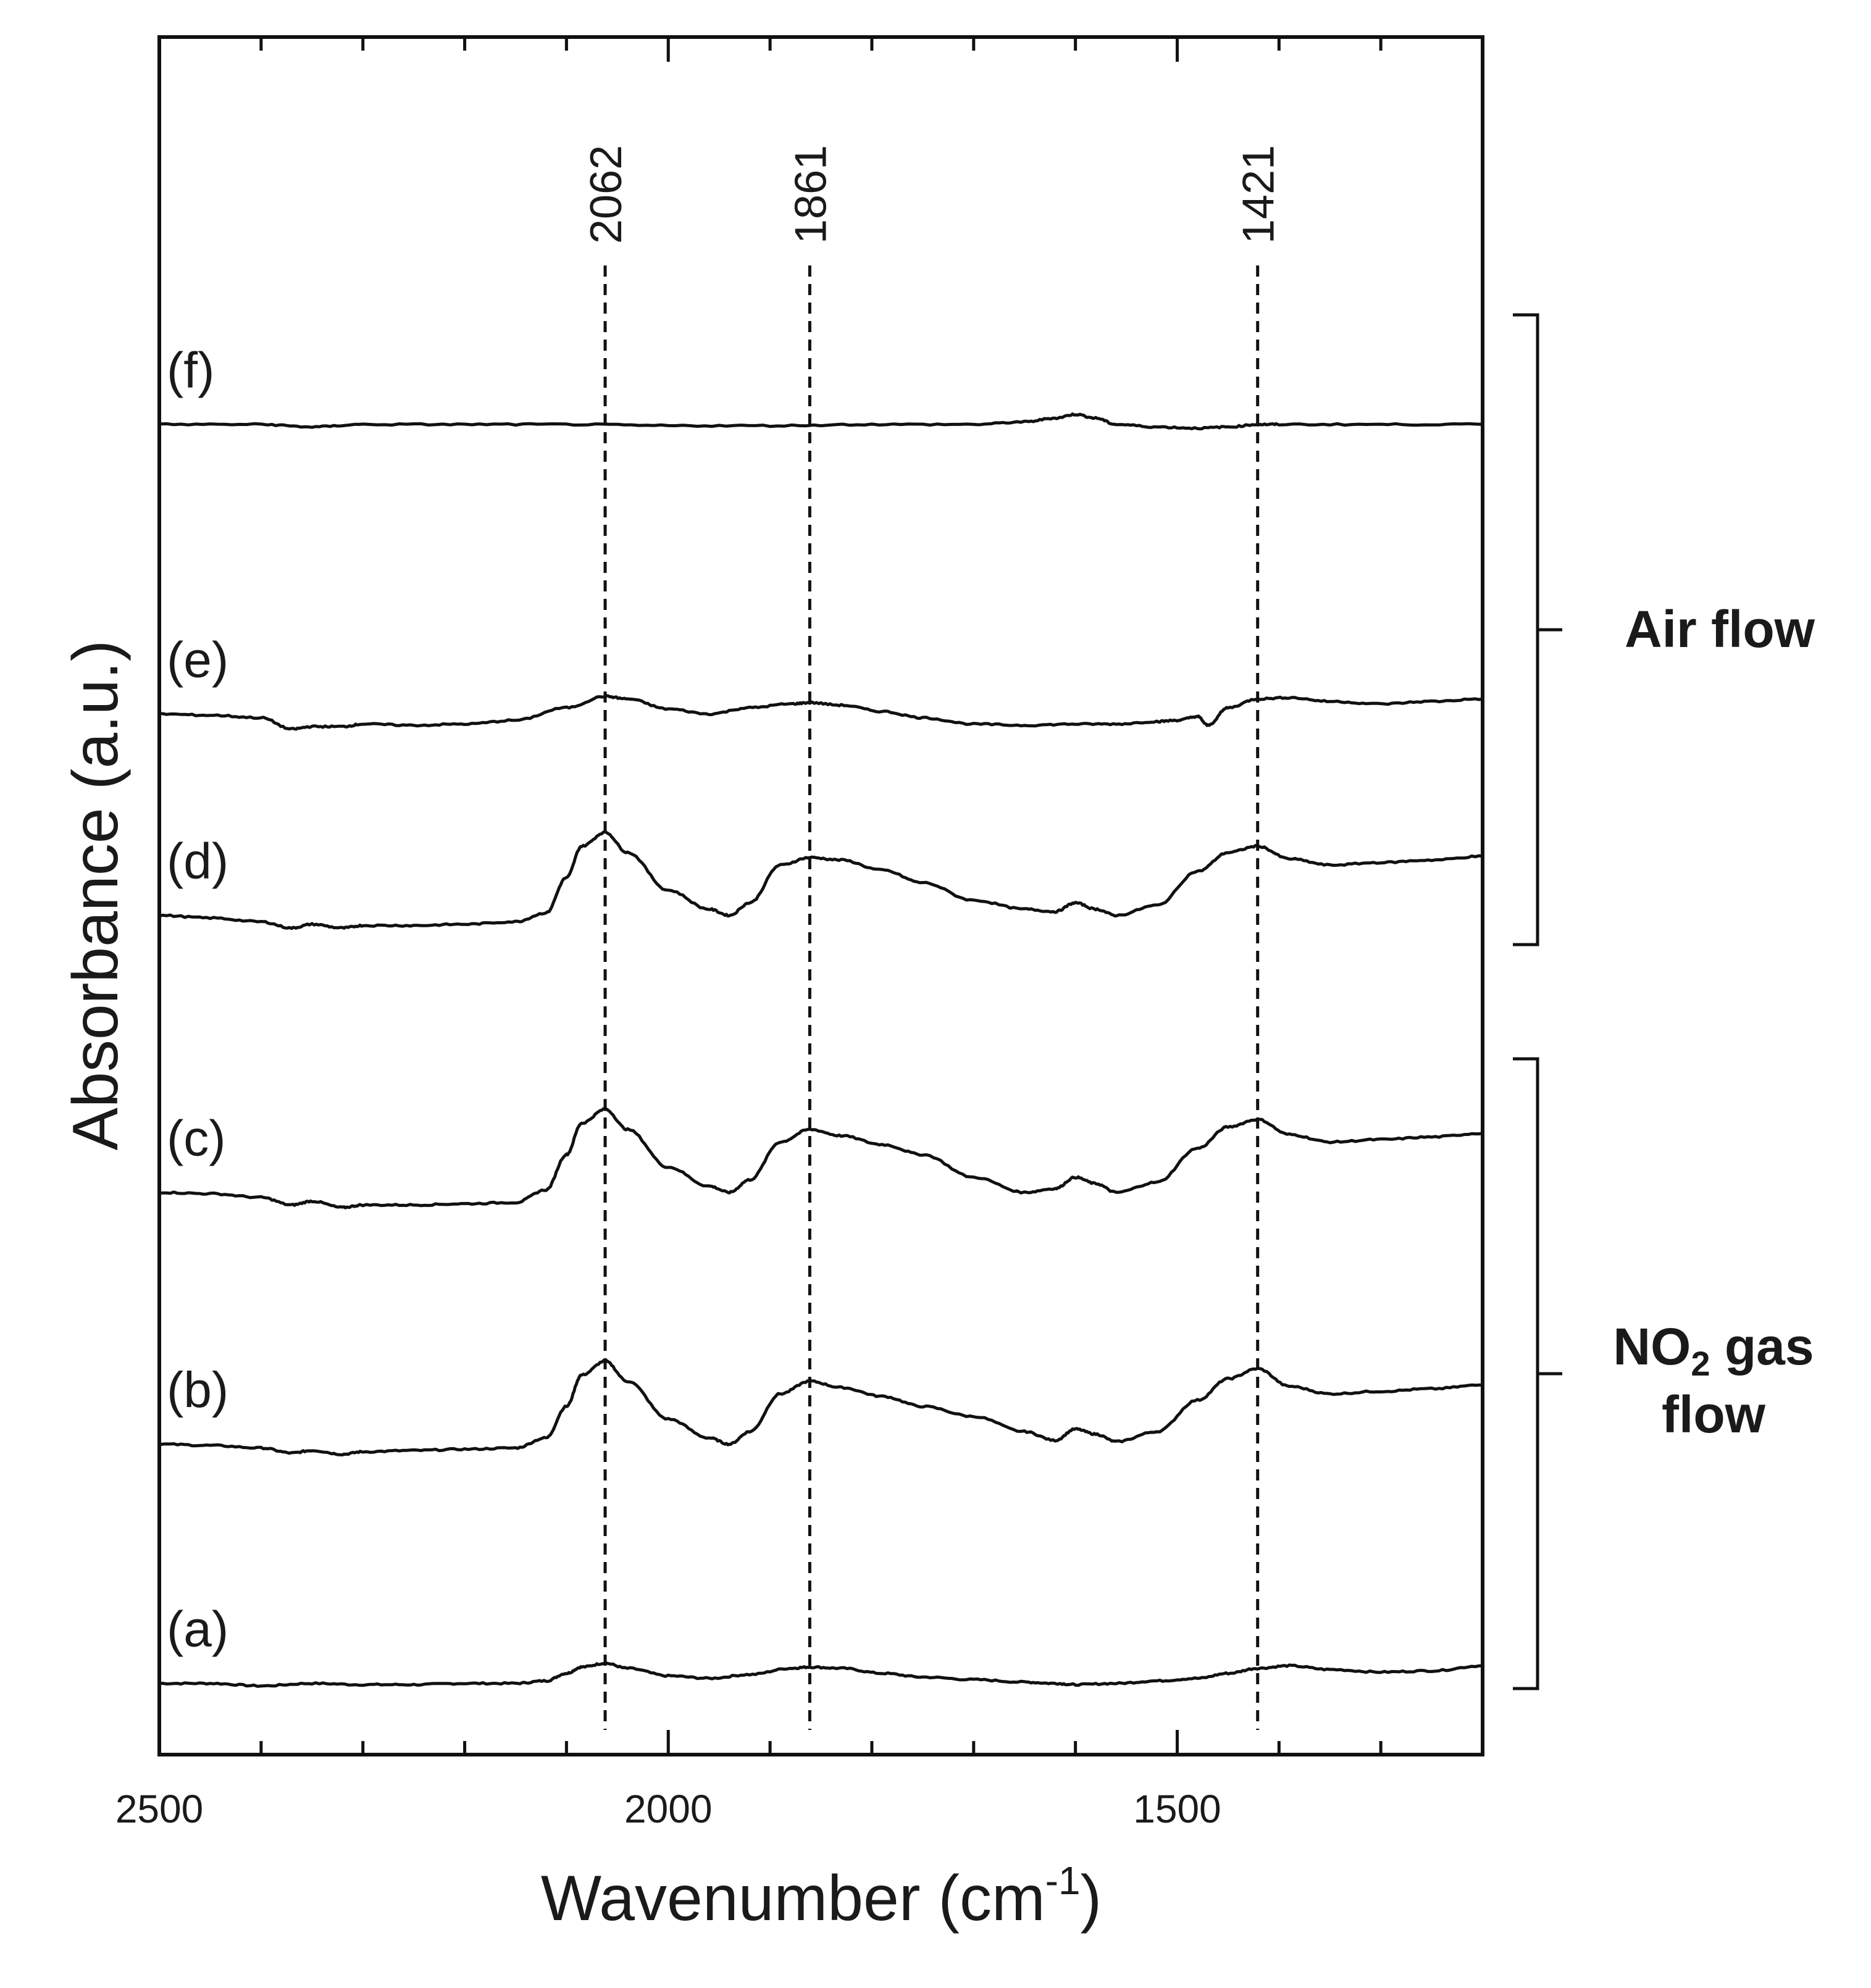 This screenshot has width=1871, height=1988. I want to click on series-labels: (a) (b) (c) (d) (e) (f), so click(197, 1000).